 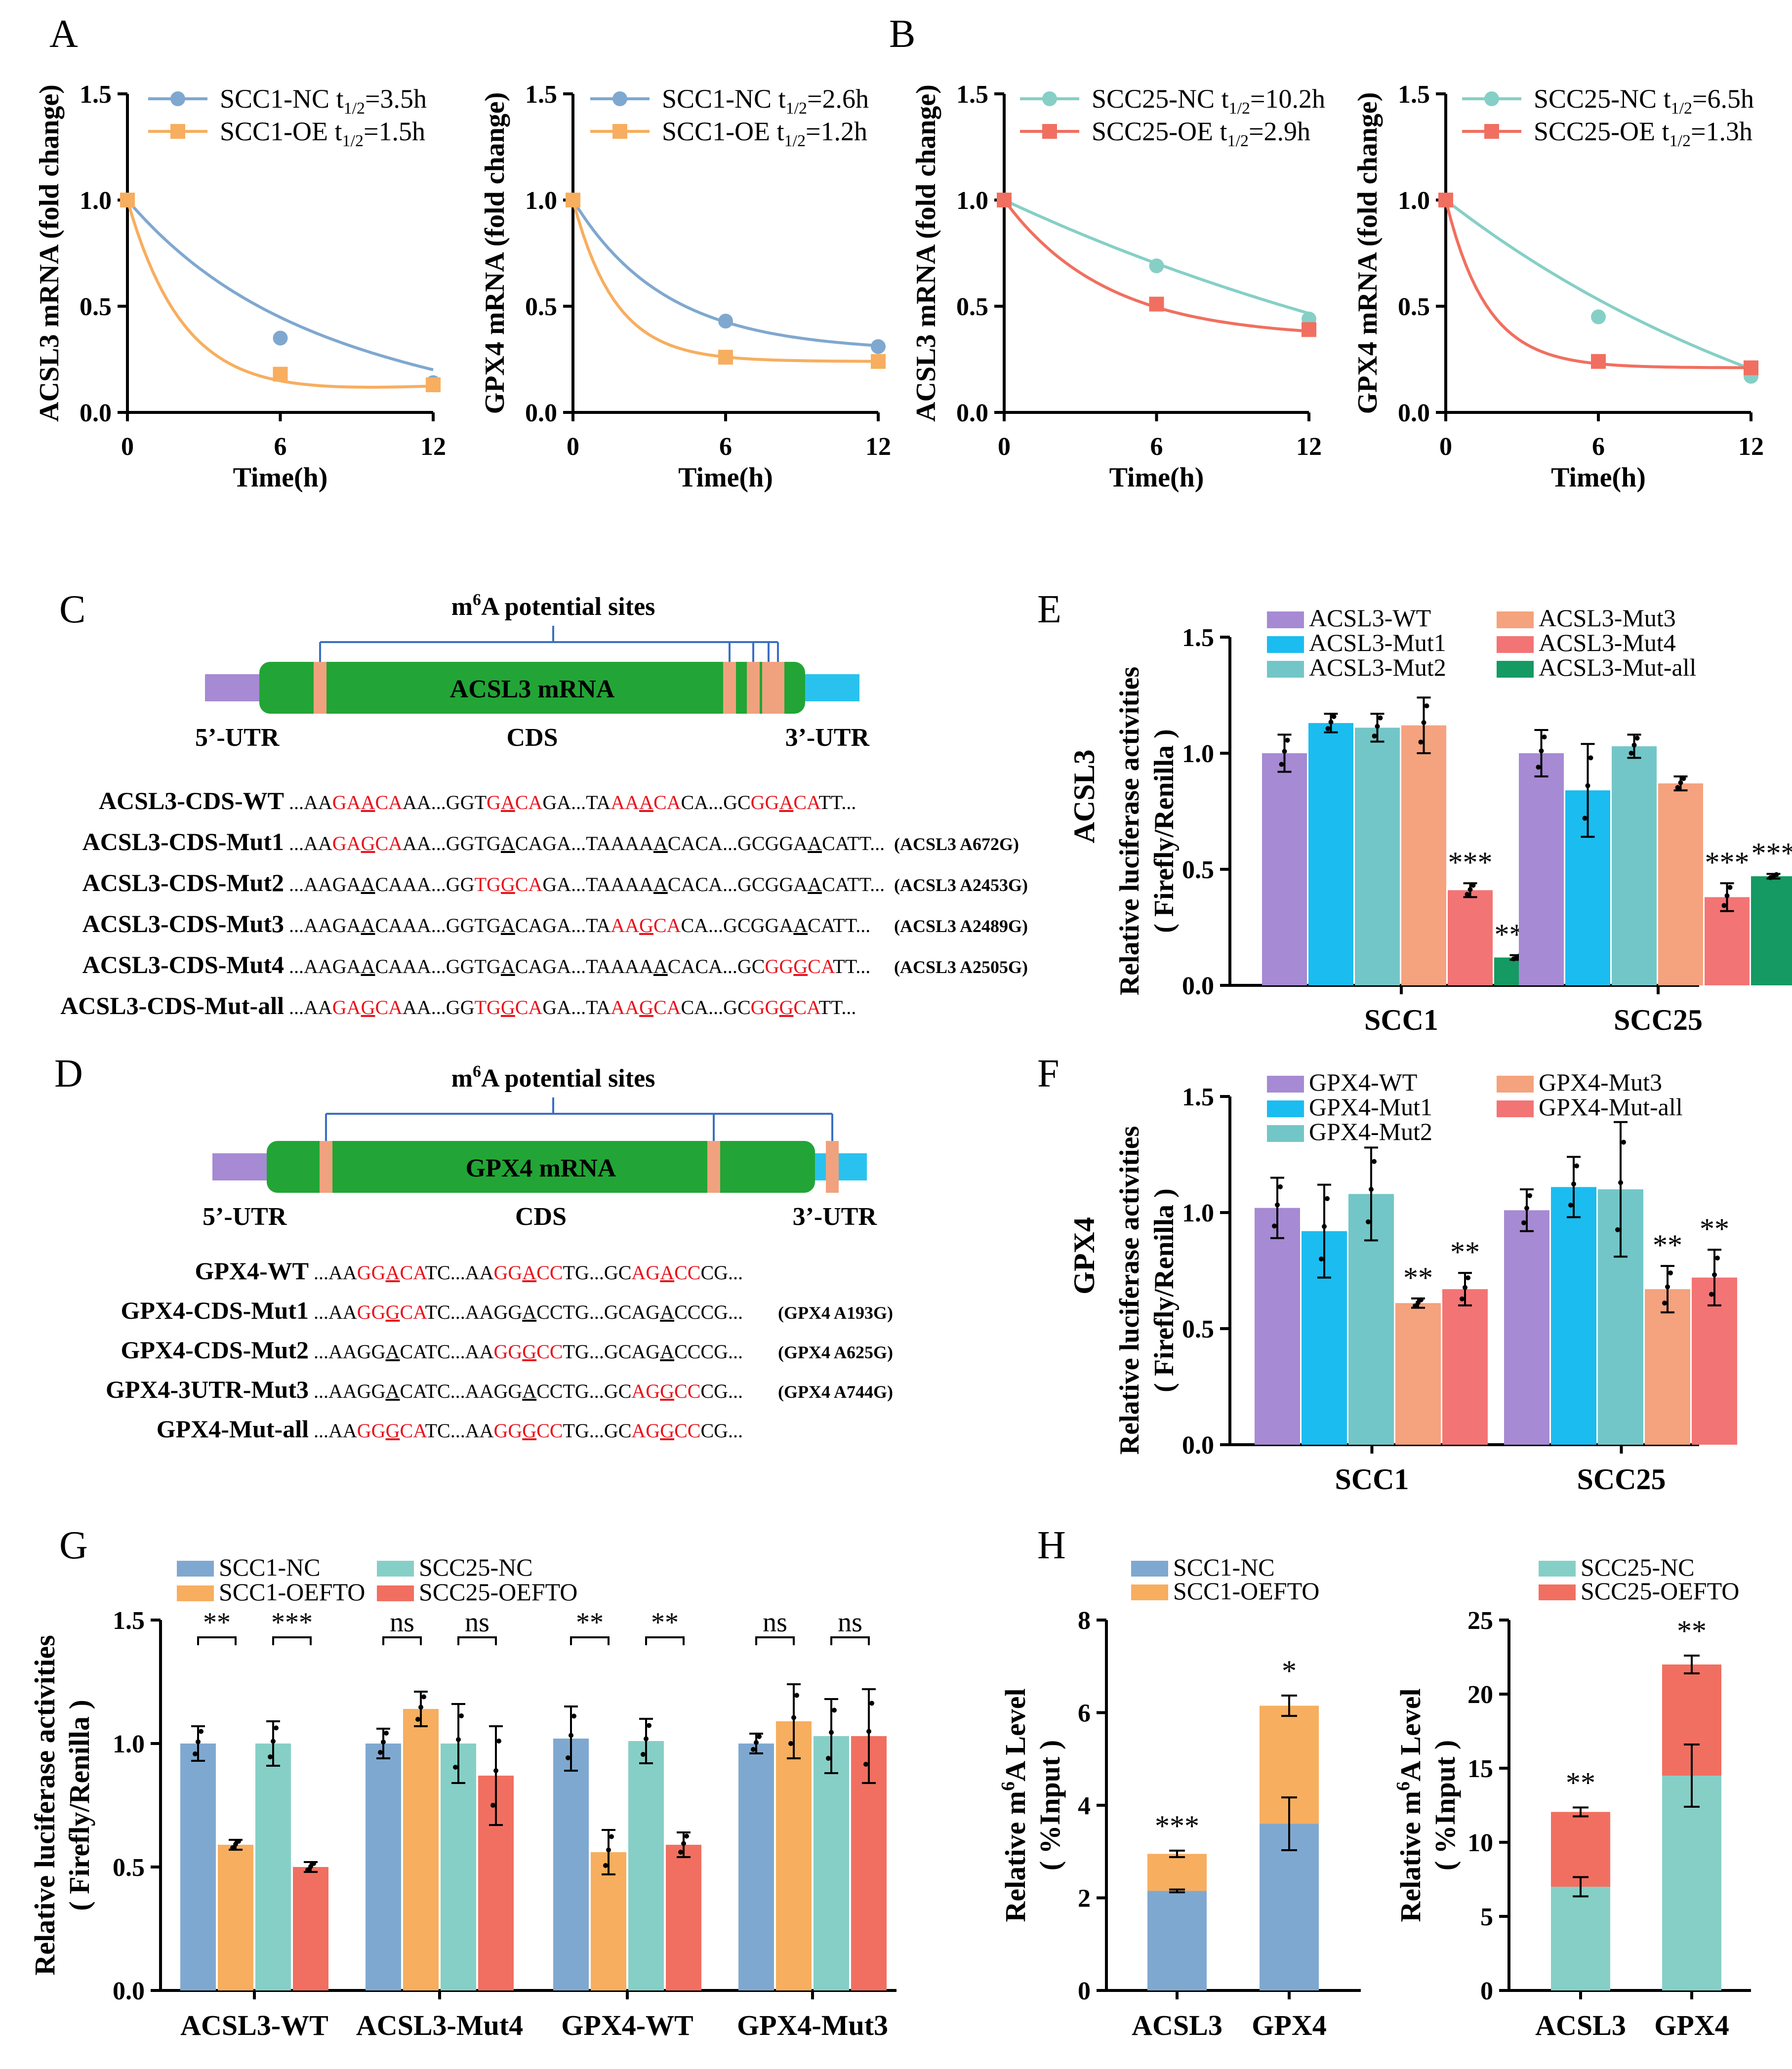 What do you see at coordinates (323, 101) in the screenshot?
I see `A1-legend-label: SCC1-NC t1/2=3.5h` at bounding box center [323, 101].